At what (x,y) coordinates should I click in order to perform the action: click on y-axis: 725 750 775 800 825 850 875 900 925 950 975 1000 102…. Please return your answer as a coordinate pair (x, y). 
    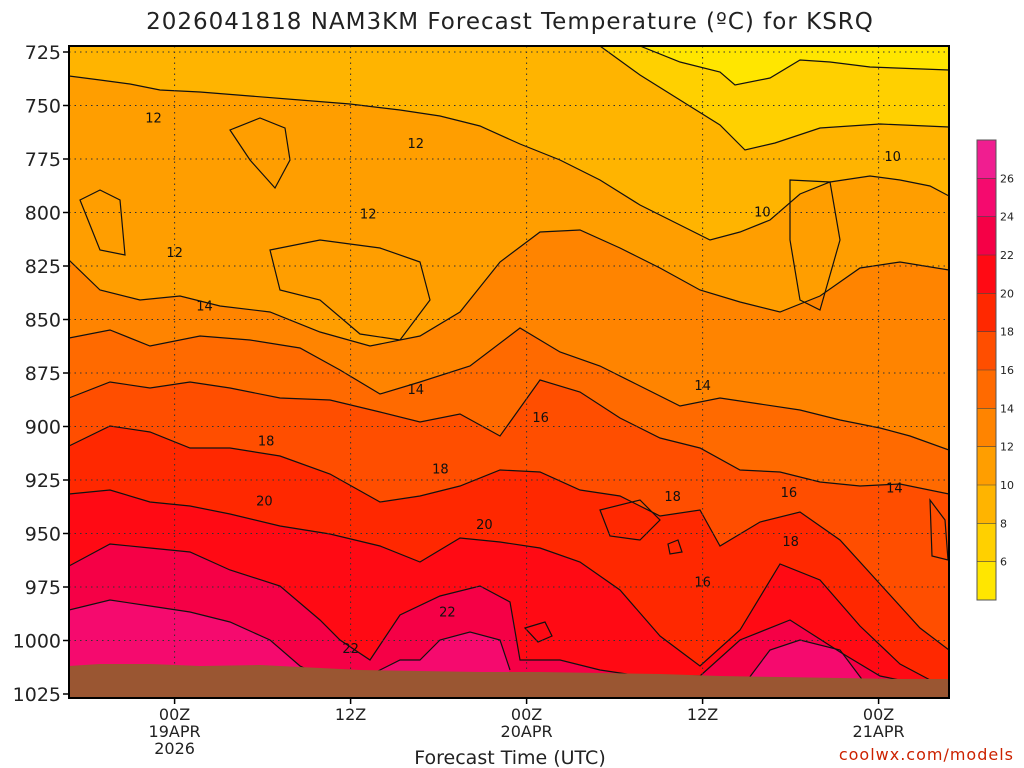
    Looking at the image, I should click on (41, 374).